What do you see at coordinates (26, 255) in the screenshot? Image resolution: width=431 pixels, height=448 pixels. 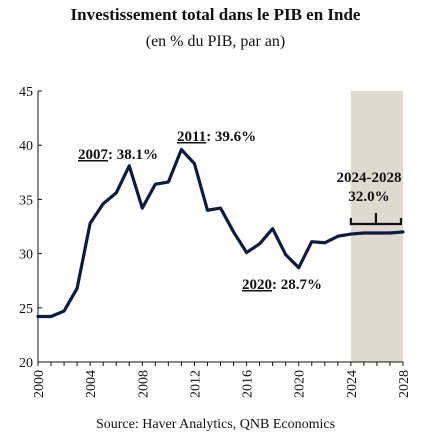 I see `y-tick-label-30: 30` at bounding box center [26, 255].